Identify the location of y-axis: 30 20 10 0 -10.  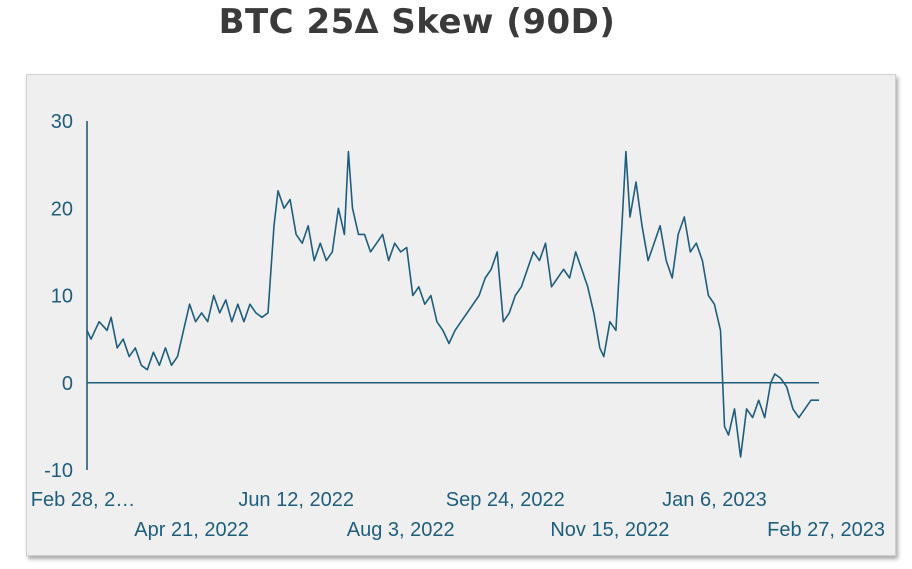
(66, 296).